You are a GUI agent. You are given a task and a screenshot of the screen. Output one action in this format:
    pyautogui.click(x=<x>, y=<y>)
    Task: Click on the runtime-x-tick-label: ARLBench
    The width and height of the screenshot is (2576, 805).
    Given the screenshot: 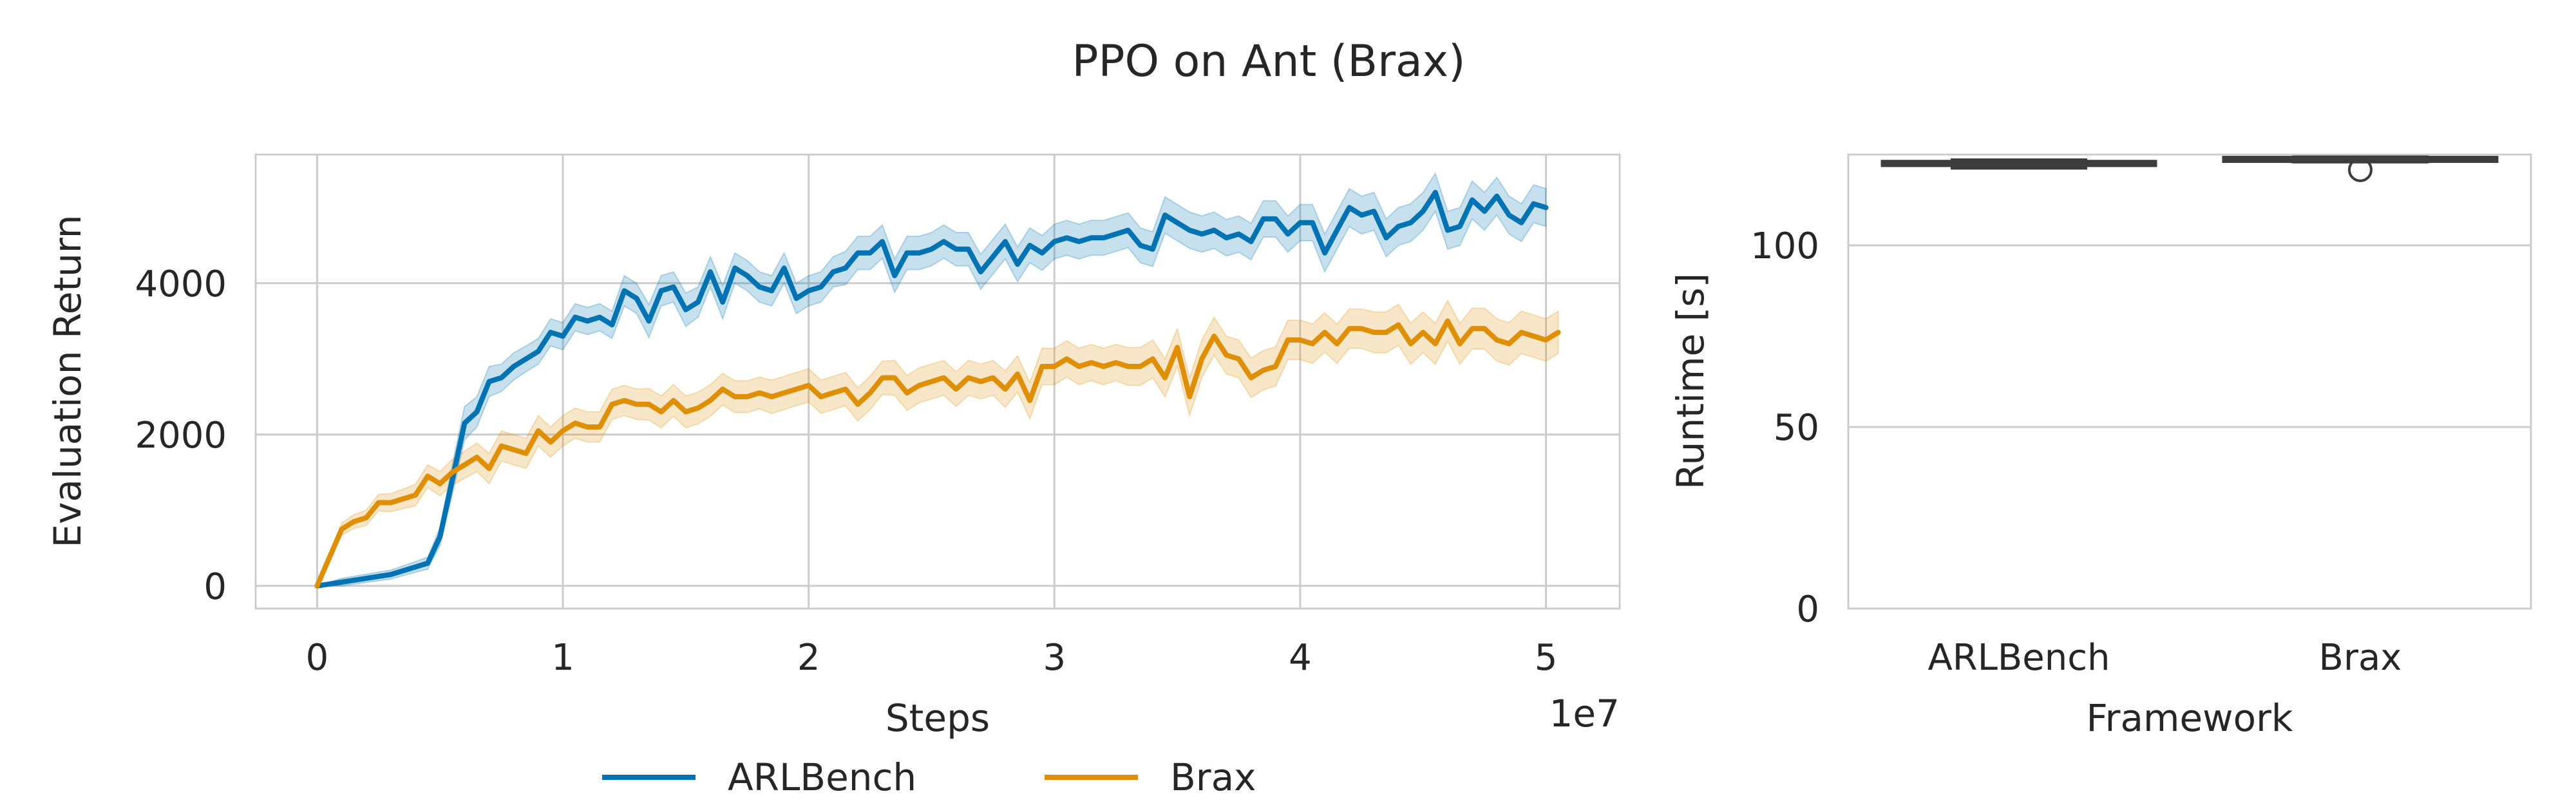 What is the action you would take?
    pyautogui.click(x=2018, y=658)
    